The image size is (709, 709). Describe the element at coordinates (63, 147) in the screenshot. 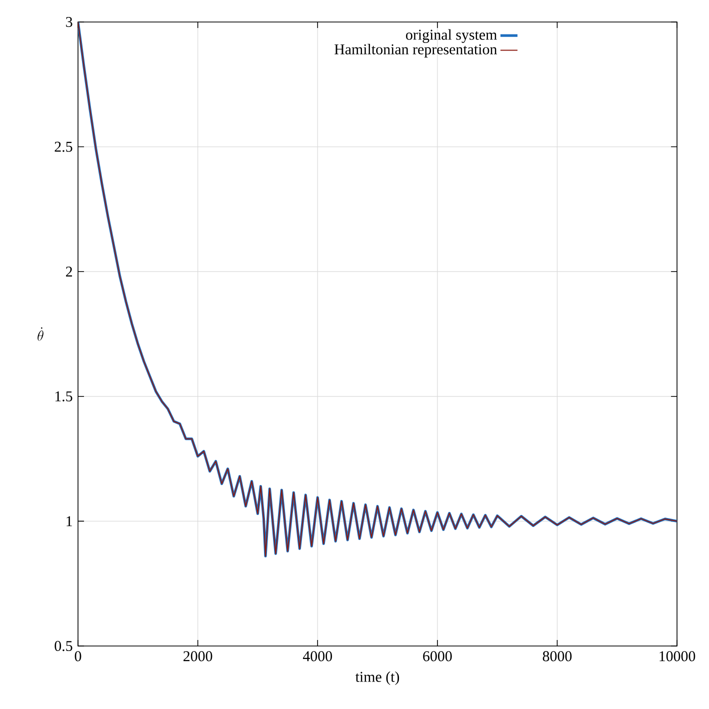

I see `y-tick-label: 2.5` at that location.